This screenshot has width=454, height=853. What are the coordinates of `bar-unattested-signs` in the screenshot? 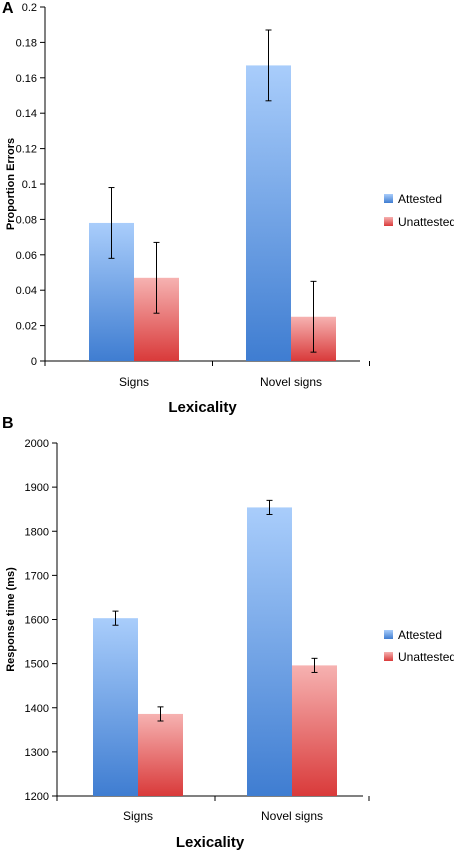 It's located at (160, 754).